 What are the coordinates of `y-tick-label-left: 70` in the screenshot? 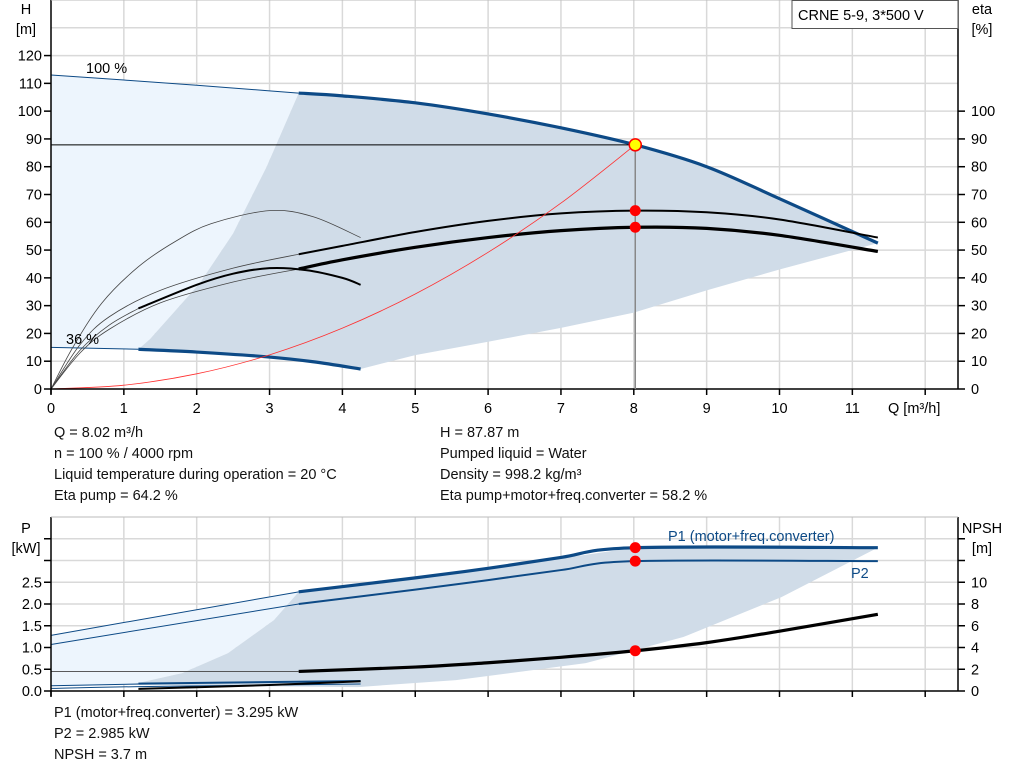 It's located at (34, 196).